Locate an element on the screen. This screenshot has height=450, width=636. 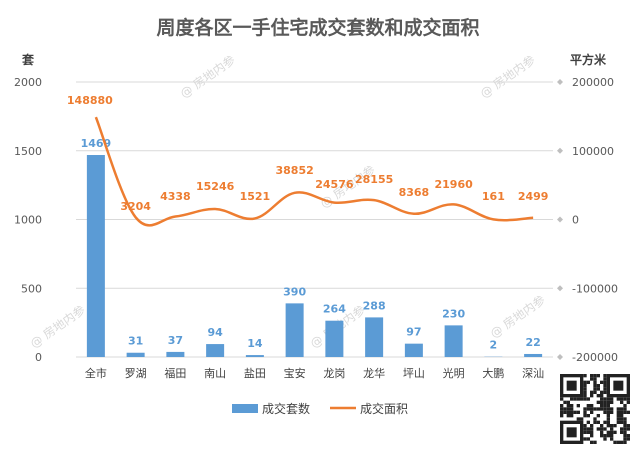
category-label: 龙华 is located at coordinates (374, 373).